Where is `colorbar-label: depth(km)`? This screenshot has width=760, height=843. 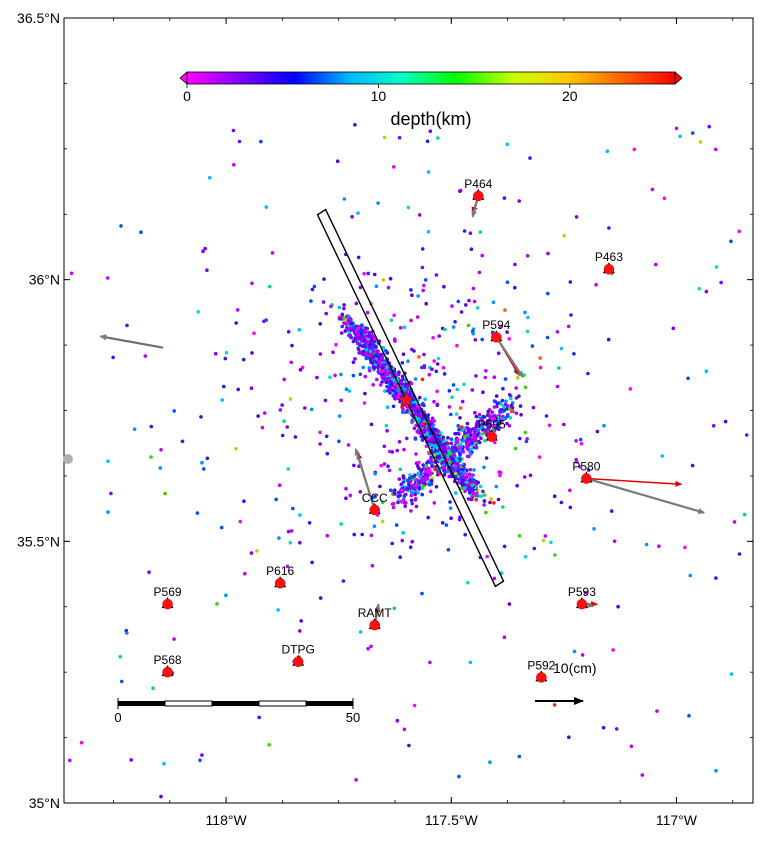 colorbar-label: depth(km) is located at coordinates (430, 119).